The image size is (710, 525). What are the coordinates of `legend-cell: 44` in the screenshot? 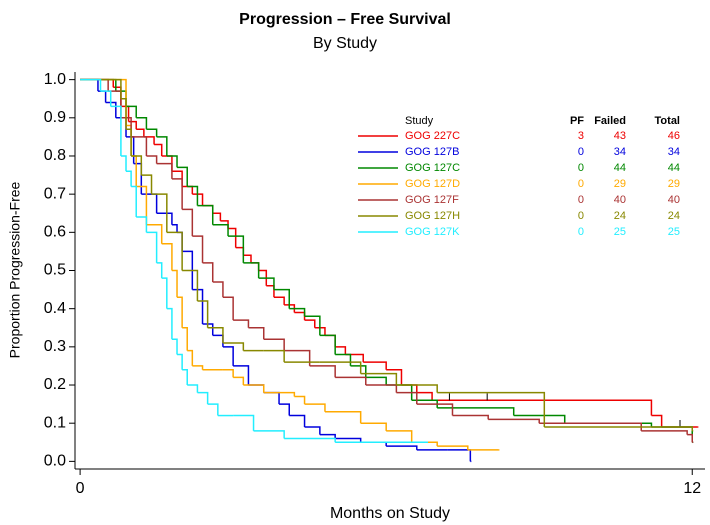 It's located at (620, 168).